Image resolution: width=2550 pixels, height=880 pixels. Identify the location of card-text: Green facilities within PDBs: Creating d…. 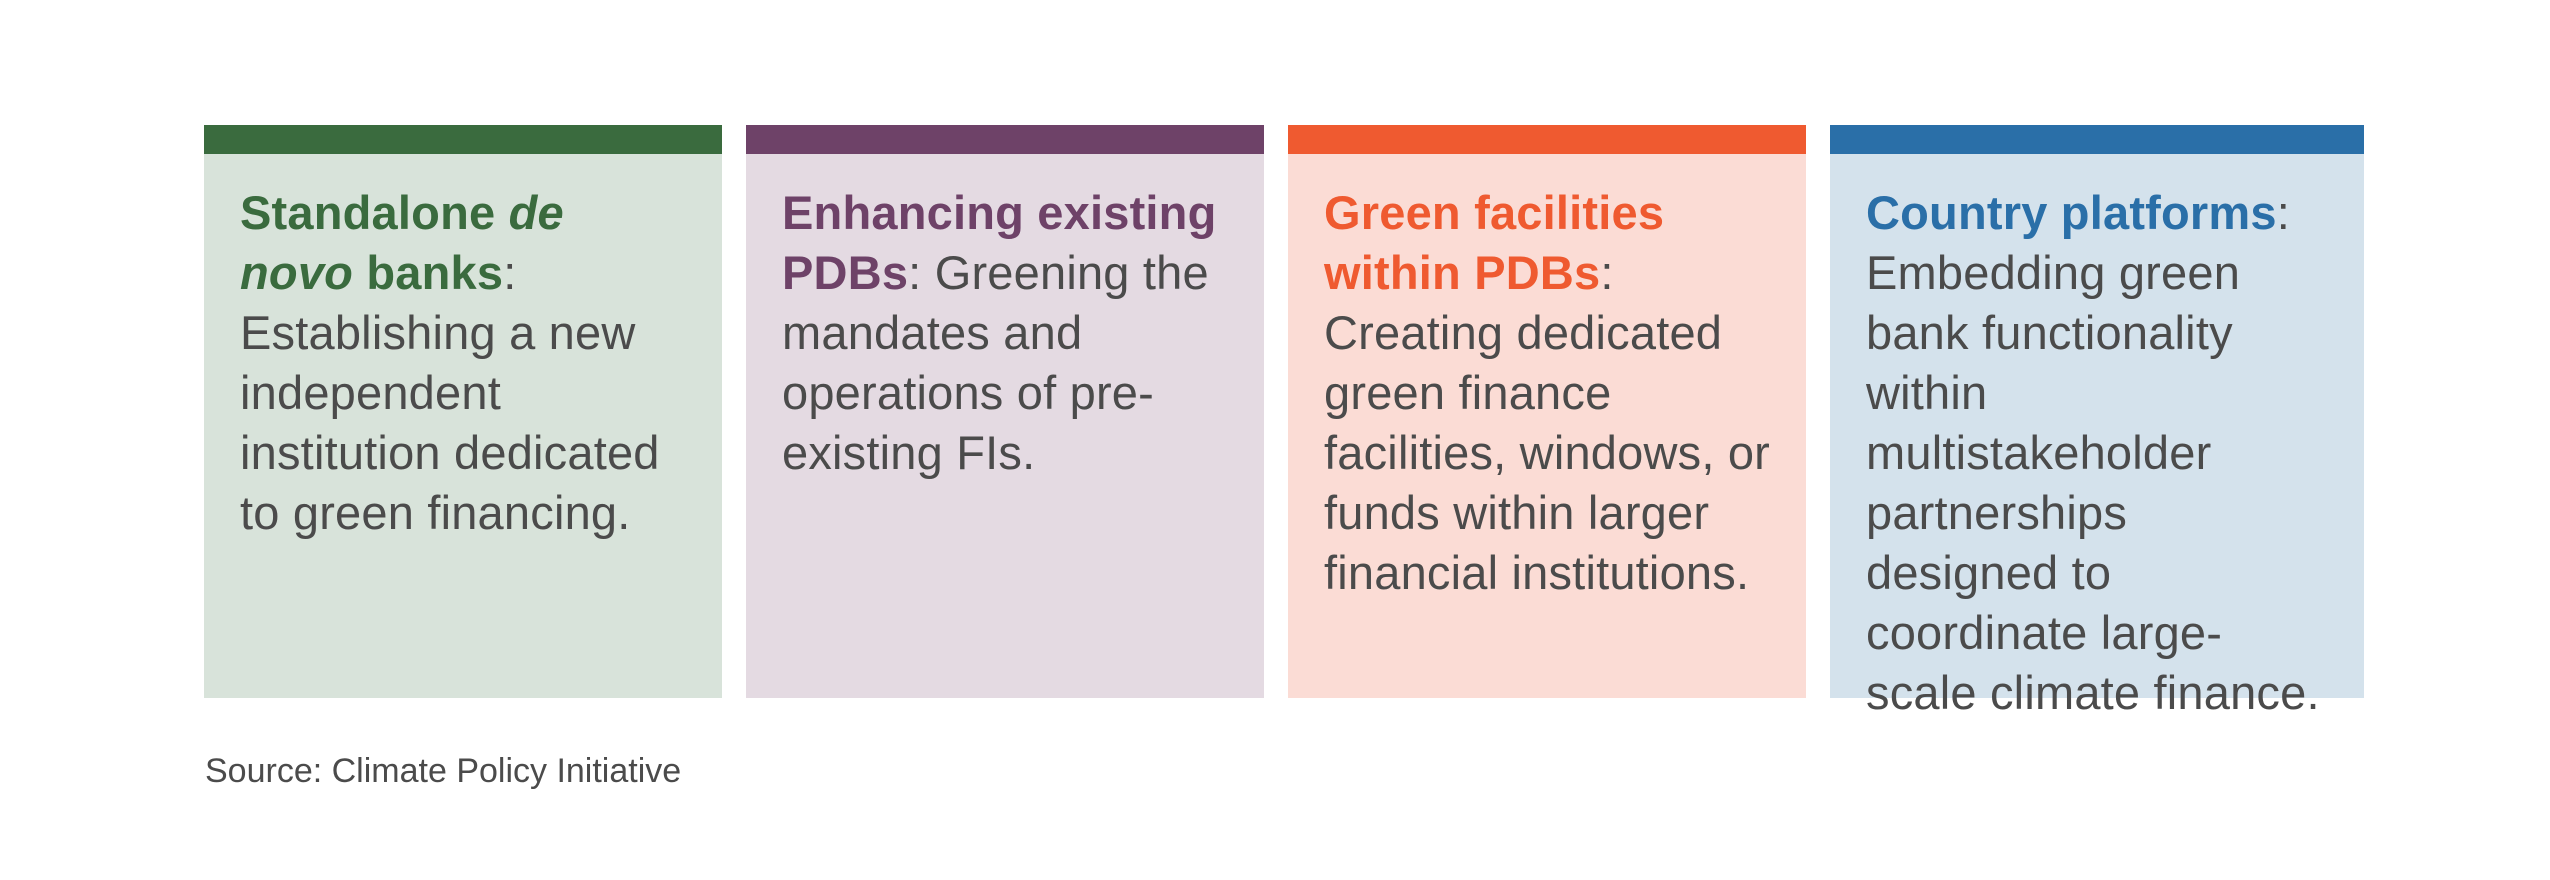
(1547, 378).